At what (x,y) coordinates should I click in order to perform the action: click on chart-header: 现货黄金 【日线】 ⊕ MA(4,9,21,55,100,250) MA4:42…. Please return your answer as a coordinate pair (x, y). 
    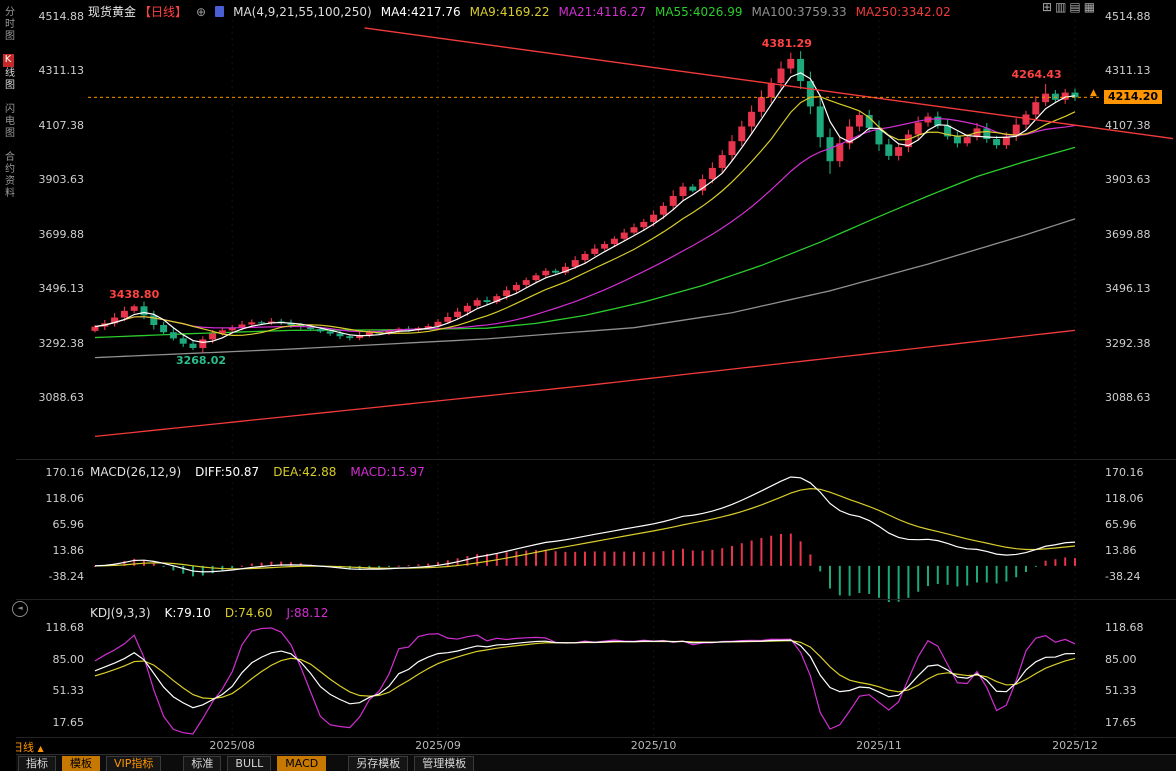
    Looking at the image, I should click on (519, 11).